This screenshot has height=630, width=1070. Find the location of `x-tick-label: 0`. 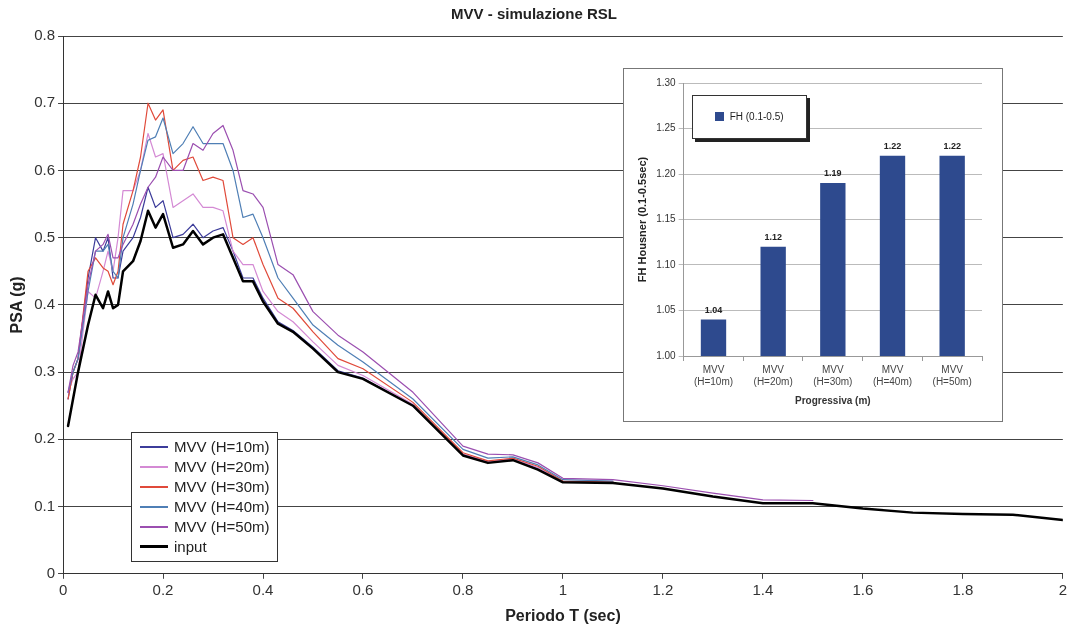

x-tick-label: 0 is located at coordinates (63, 589).